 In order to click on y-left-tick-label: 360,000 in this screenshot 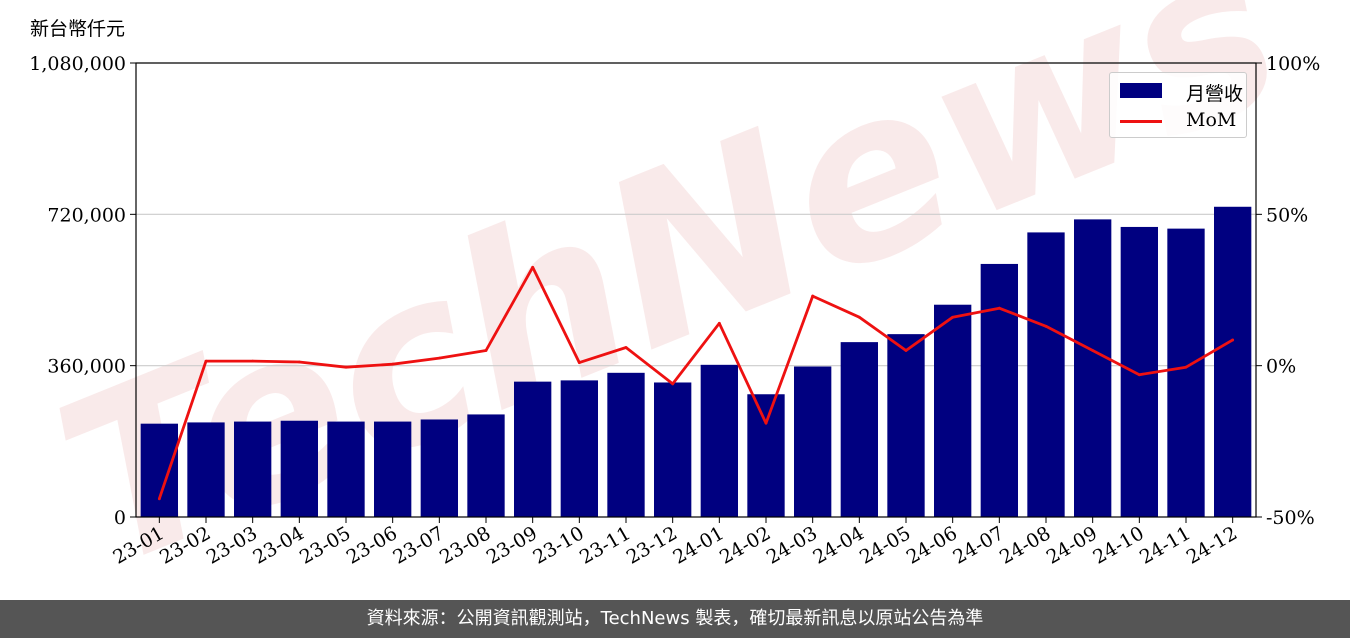, I will do `click(86, 367)`.